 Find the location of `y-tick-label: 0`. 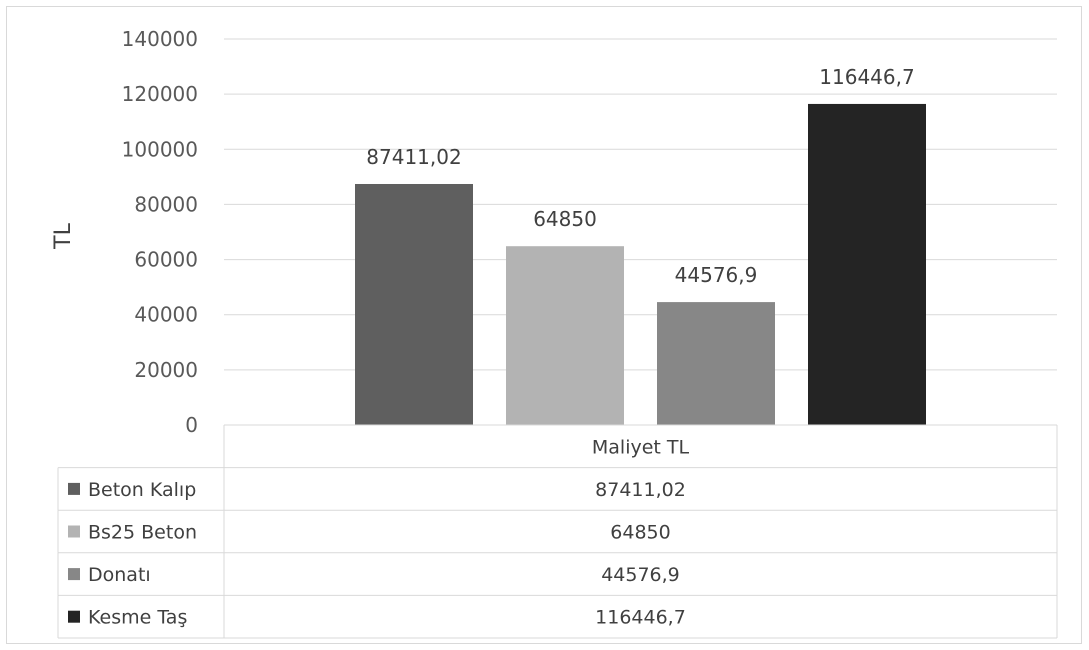

y-tick-label: 0 is located at coordinates (191, 425).